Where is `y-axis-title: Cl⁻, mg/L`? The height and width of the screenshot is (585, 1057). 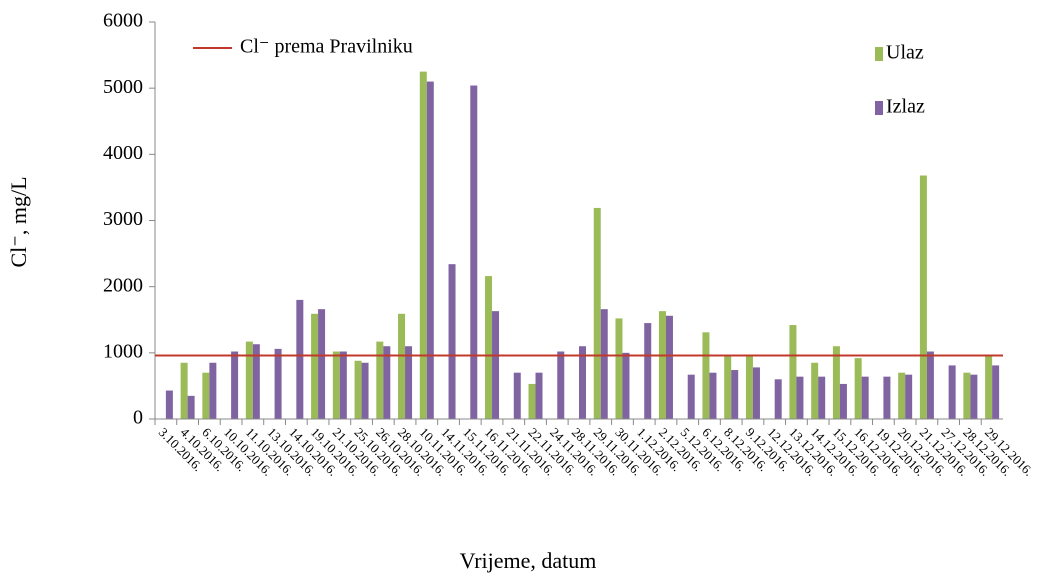
y-axis-title: Cl⁻, mg/L is located at coordinates (18, 221).